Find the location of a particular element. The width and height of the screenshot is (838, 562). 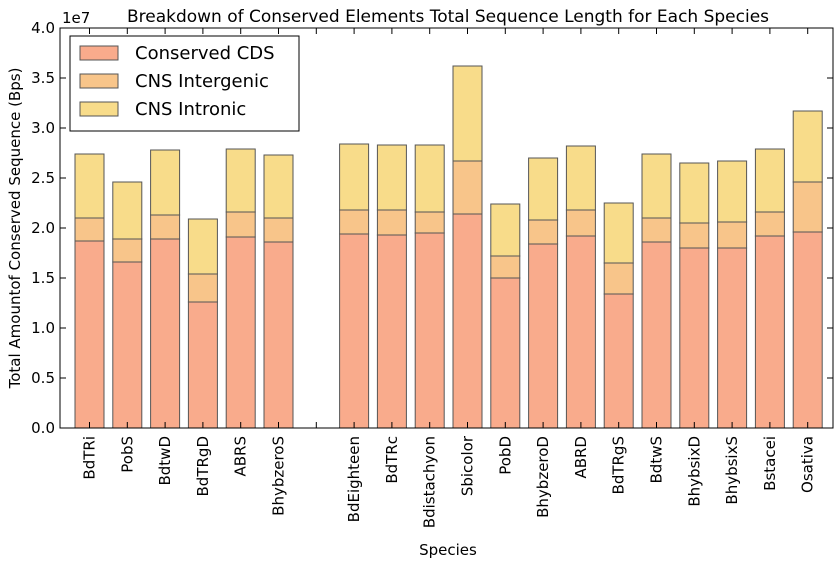

y-tick-label: 0.5 is located at coordinates (43, 378).